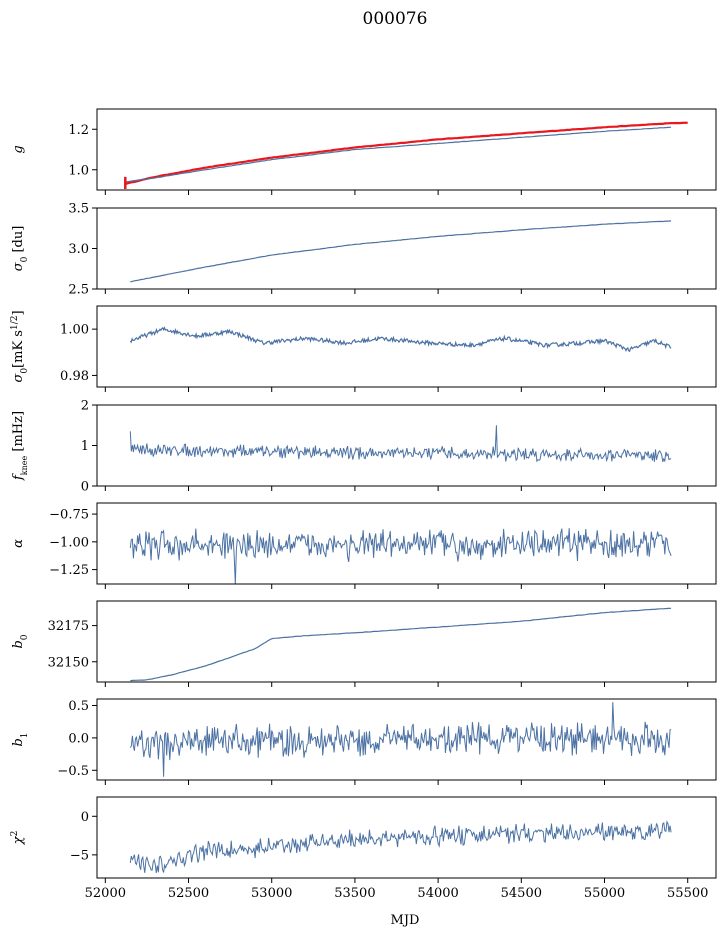 The height and width of the screenshot is (936, 725). I want to click on panel-5-ylabel: α, so click(18, 543).